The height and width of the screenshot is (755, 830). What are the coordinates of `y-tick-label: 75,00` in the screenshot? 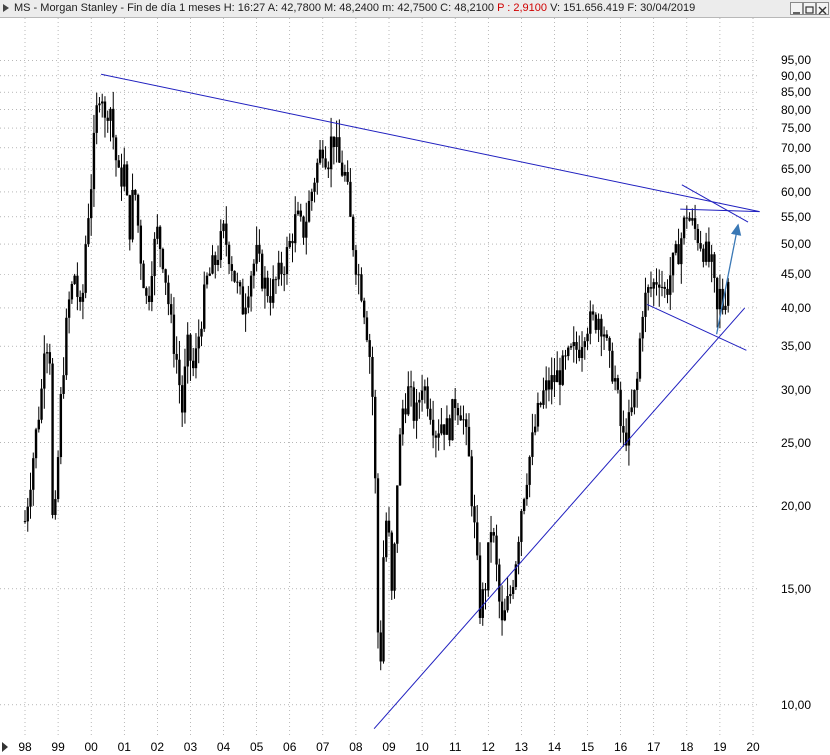 It's located at (796, 128).